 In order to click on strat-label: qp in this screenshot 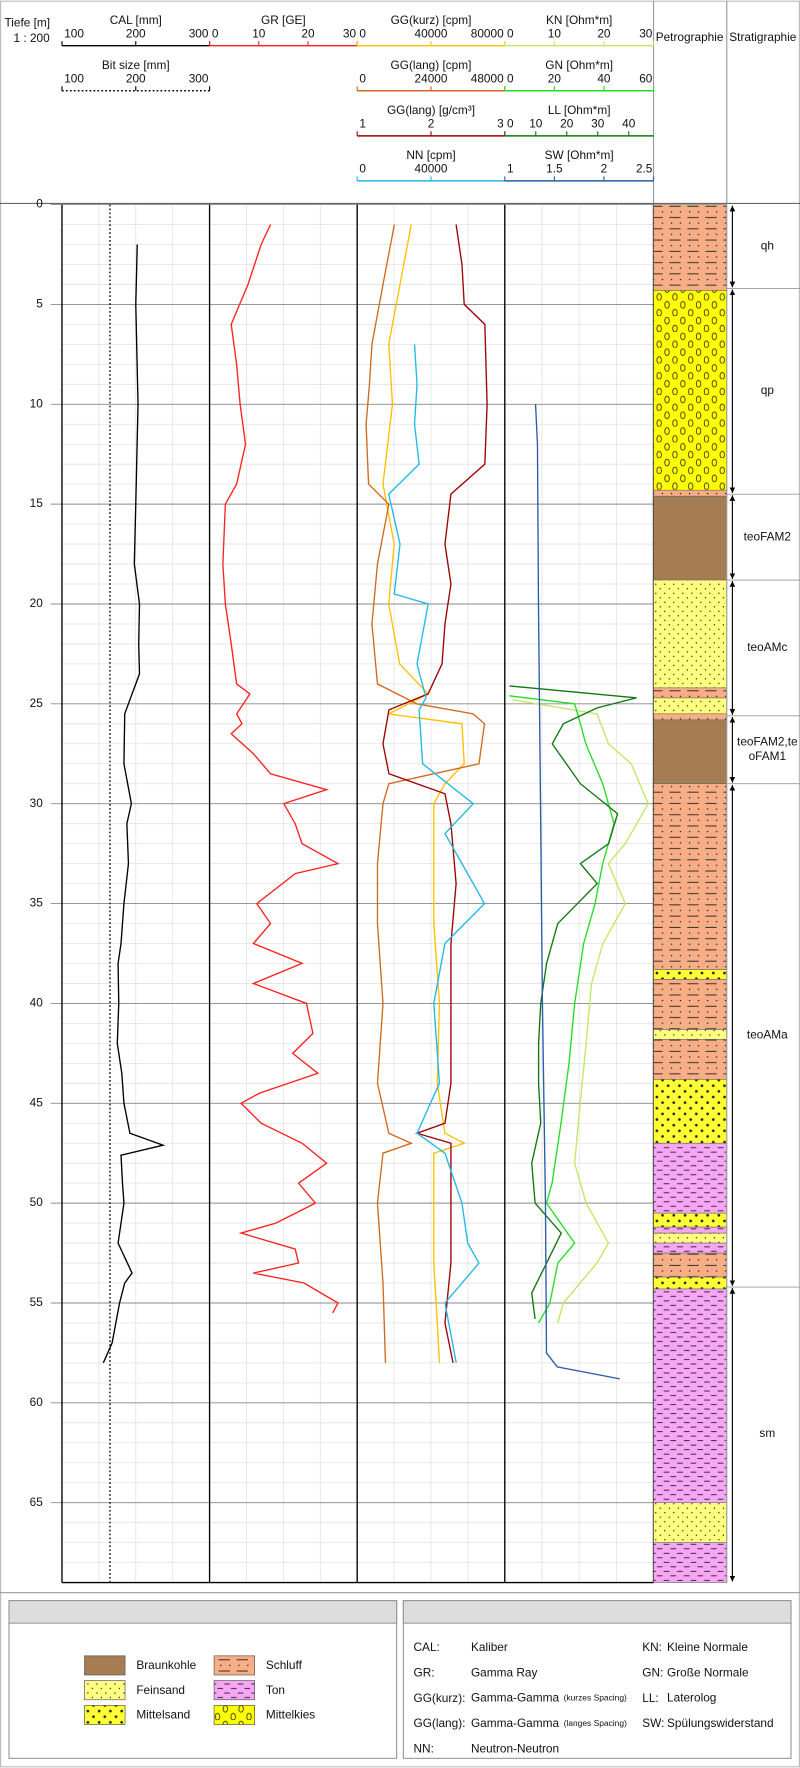, I will do `click(767, 390)`.